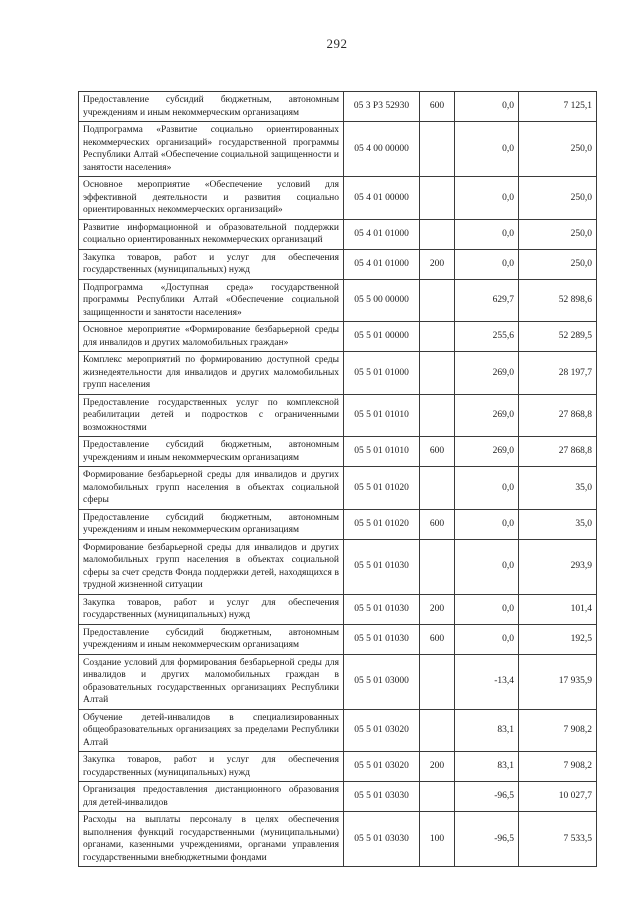 This screenshot has height=905, width=640. Describe the element at coordinates (557, 796) in the screenshot. I see `row-amount-total-cell: 10 027,7` at that location.